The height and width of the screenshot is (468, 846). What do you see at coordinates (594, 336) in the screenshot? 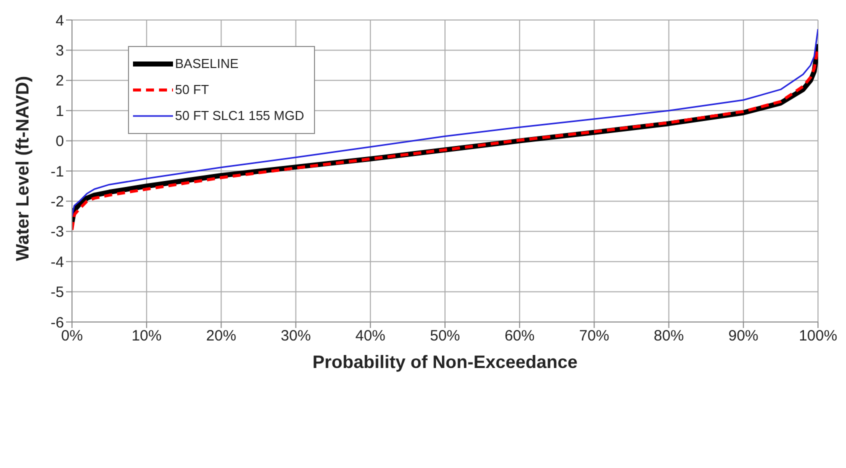
I see `x-tick-label: 70%` at bounding box center [594, 336].